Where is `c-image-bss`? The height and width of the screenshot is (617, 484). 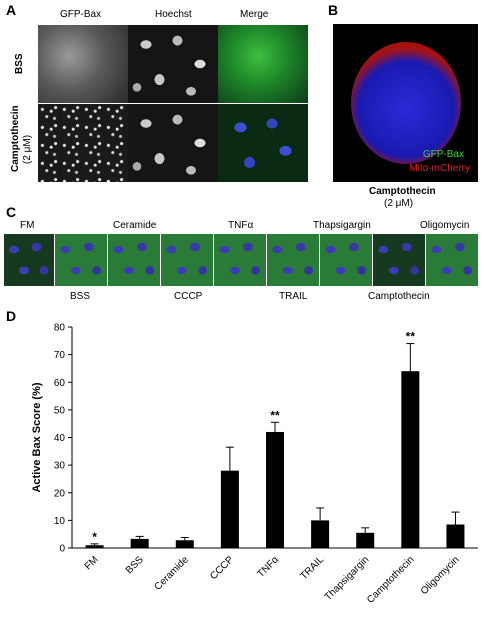 c-image-bss is located at coordinates (81, 260).